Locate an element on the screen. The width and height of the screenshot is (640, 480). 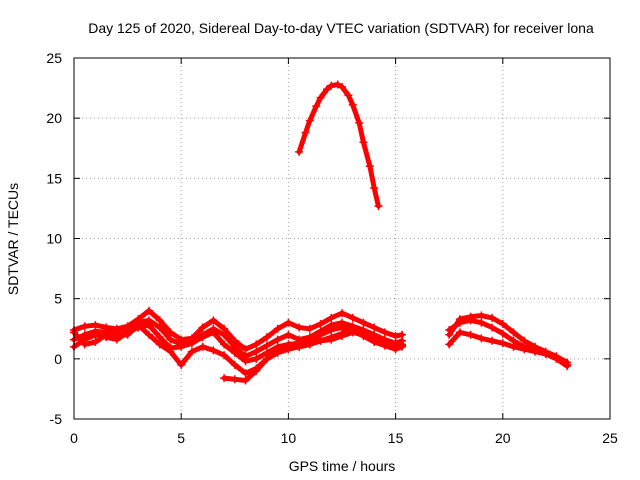
y-tick-label: -5 is located at coordinates (56, 419).